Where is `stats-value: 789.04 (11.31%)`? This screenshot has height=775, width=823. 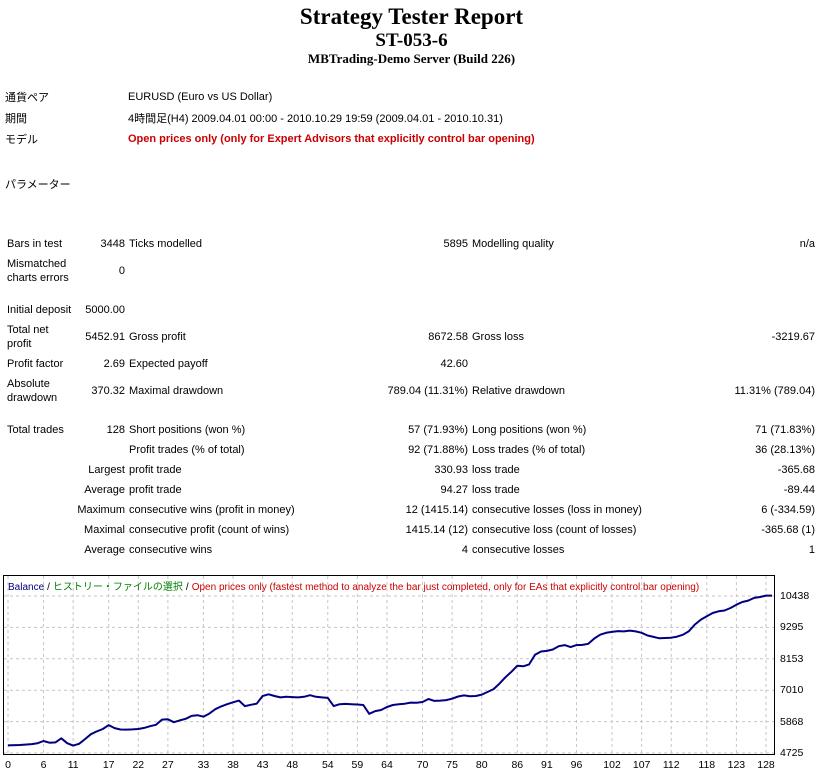
stats-value: 789.04 (11.31%) is located at coordinates (427, 391).